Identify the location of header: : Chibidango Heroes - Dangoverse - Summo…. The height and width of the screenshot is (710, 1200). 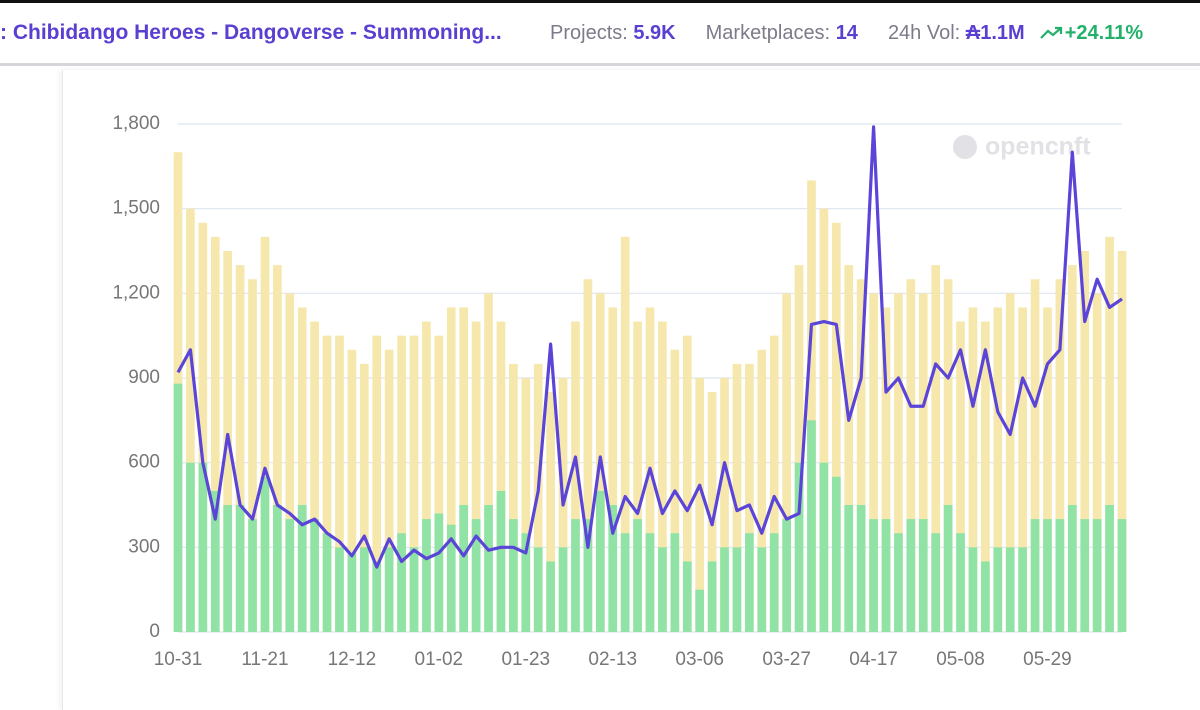
(600, 33).